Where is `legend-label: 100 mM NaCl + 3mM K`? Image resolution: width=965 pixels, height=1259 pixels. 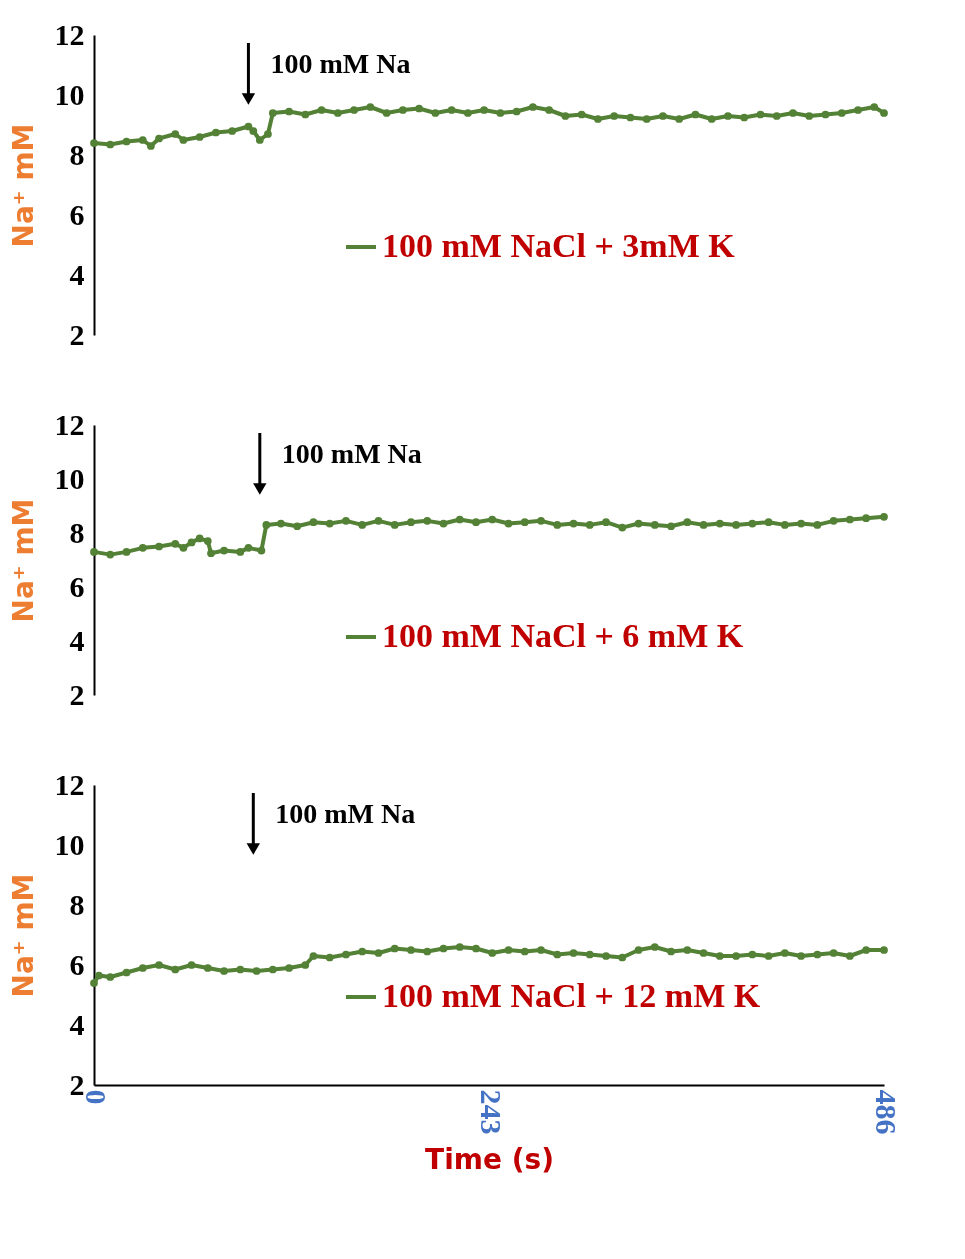 legend-label: 100 mM NaCl + 3mM K is located at coordinates (559, 245).